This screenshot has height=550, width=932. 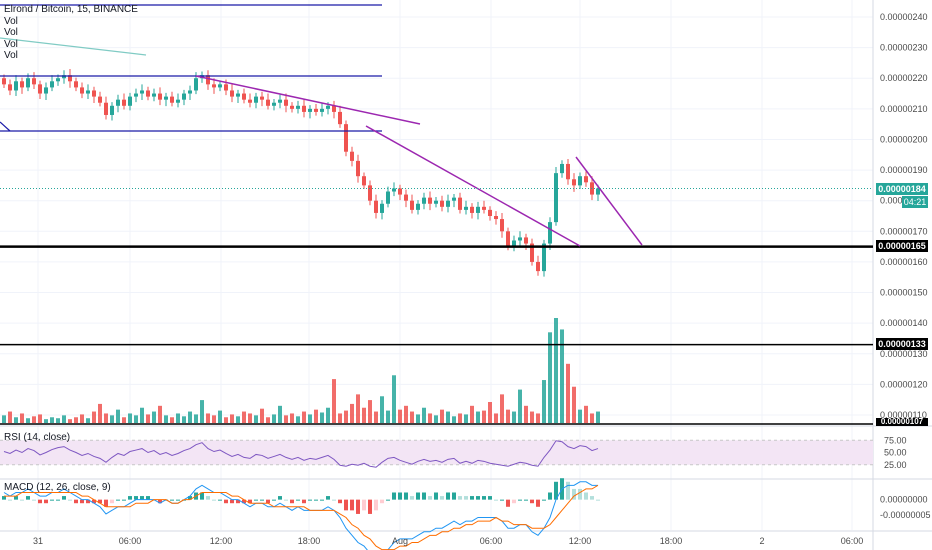 What do you see at coordinates (904, 48) in the screenshot?
I see `price-tick-label: 0.00000230` at bounding box center [904, 48].